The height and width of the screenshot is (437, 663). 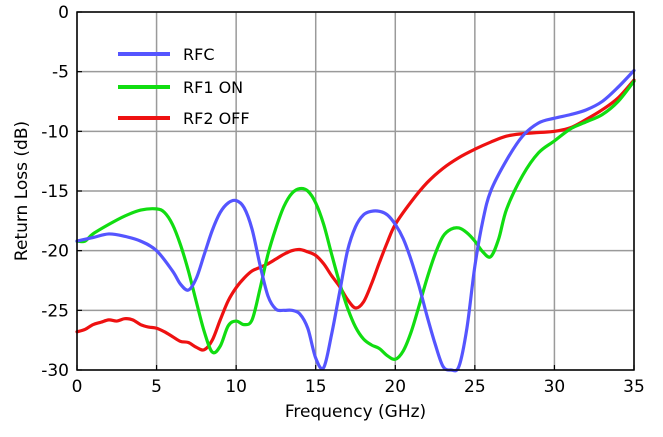 I want to click on x-tick-label: 25, so click(x=475, y=387).